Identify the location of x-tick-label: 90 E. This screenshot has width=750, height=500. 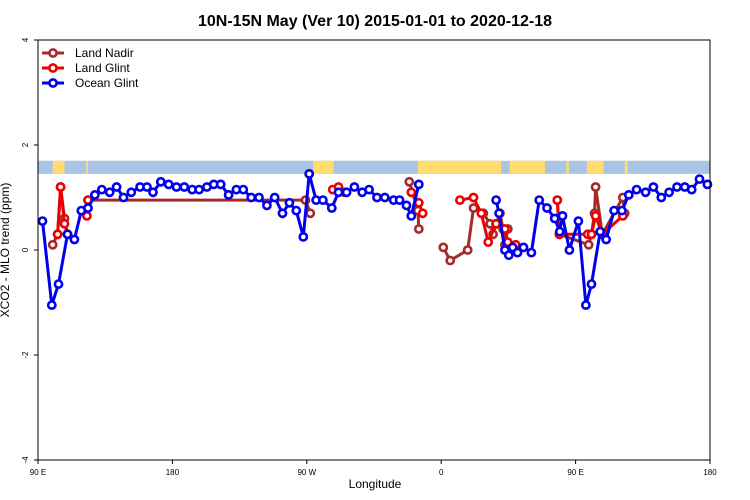
(38, 472).